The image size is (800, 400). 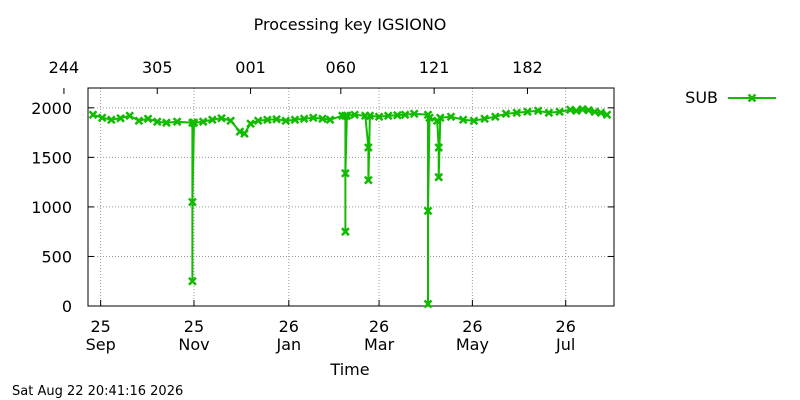 What do you see at coordinates (67, 306) in the screenshot?
I see `y-tick-label: 0` at bounding box center [67, 306].